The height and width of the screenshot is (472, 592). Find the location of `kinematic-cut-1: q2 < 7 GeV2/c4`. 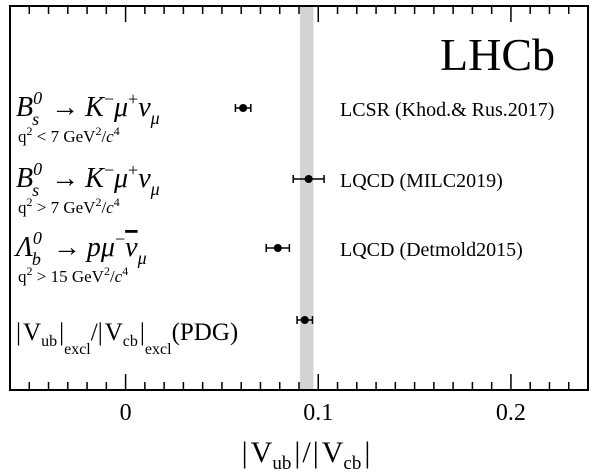

kinematic-cut-1: q2 < 7 GeV2/c4 is located at coordinates (69, 135).